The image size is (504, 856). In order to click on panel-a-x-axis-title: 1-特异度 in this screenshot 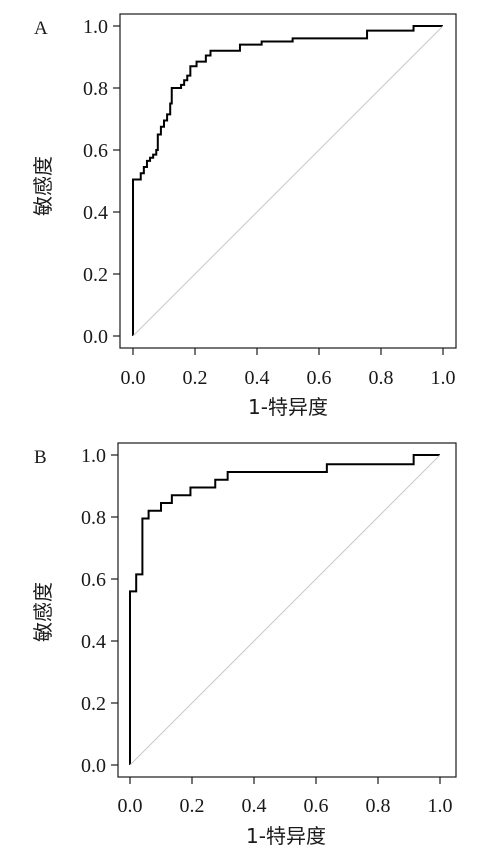, I will do `click(288, 407)`.